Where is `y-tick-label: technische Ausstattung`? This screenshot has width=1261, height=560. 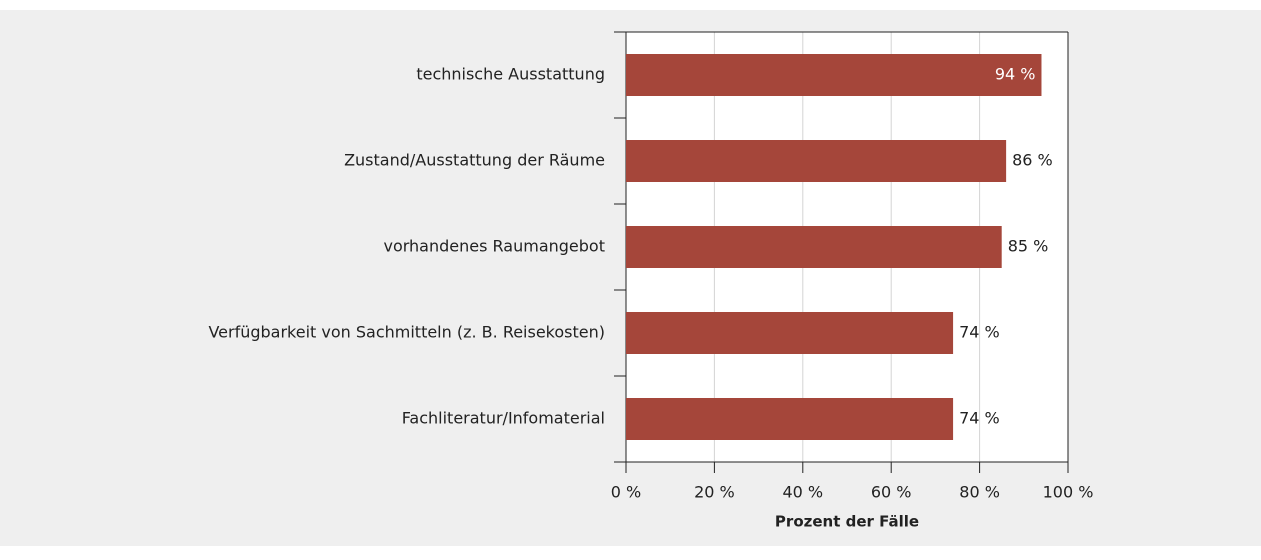 y-tick-label: technische Ausstattung is located at coordinates (510, 74).